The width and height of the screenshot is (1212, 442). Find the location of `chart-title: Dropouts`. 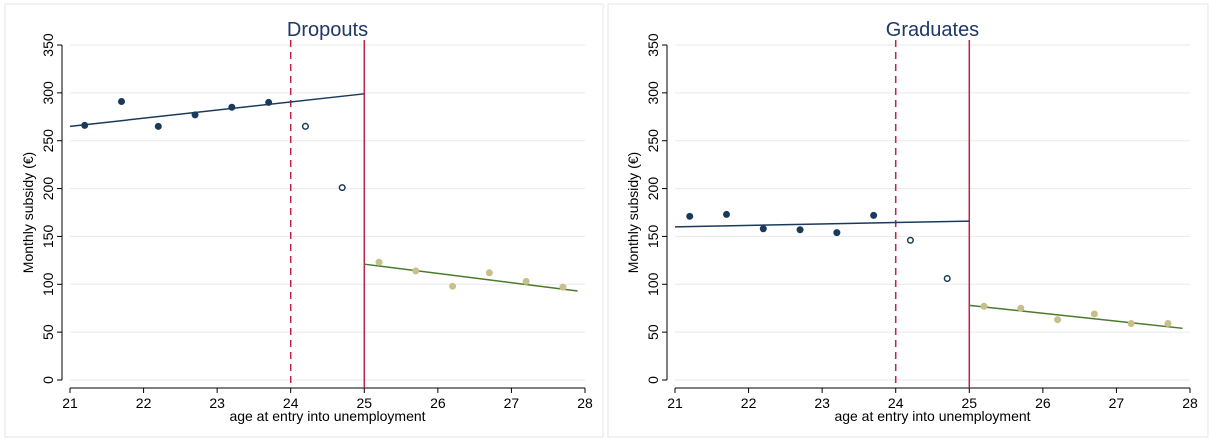

chart-title: Dropouts is located at coordinates (327, 30).